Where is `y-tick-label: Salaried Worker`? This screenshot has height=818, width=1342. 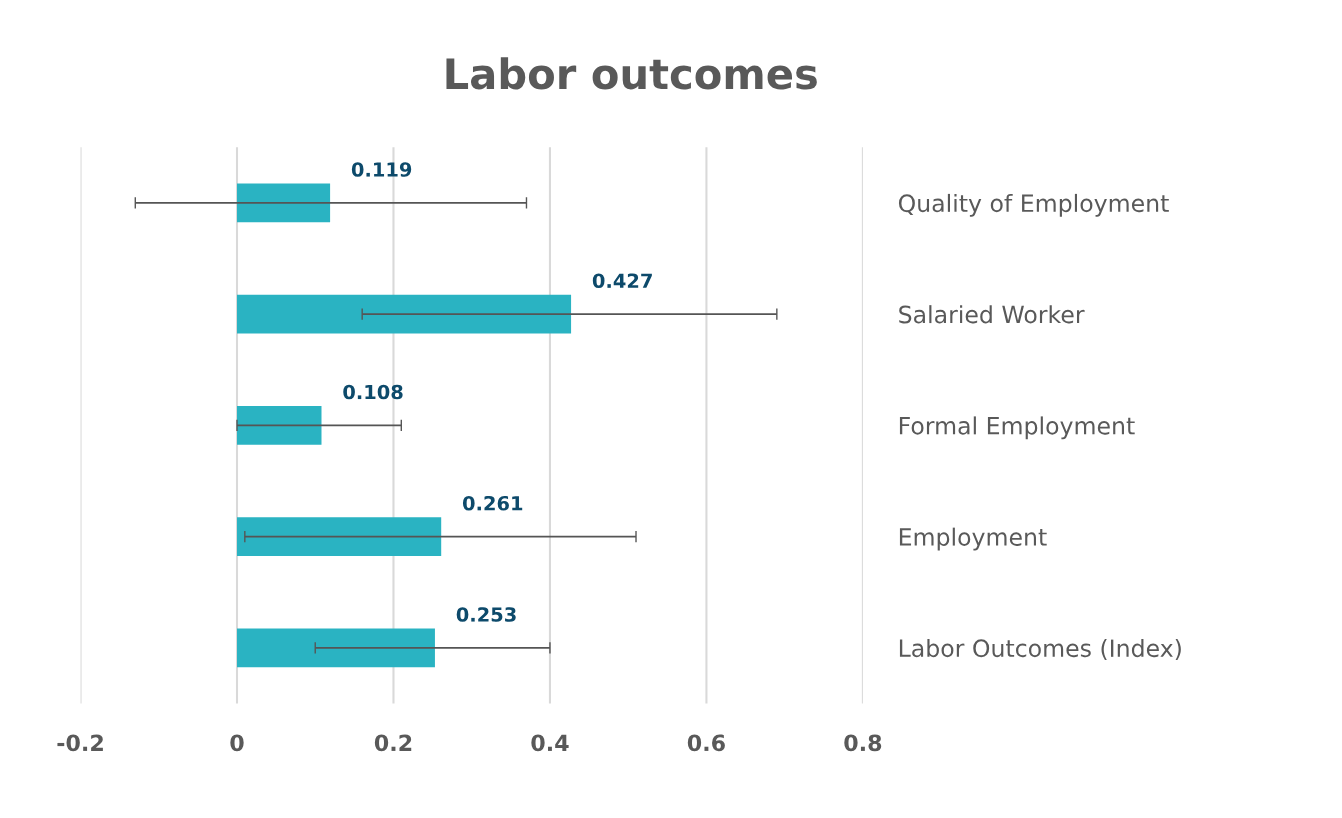 y-tick-label: Salaried Worker is located at coordinates (992, 314).